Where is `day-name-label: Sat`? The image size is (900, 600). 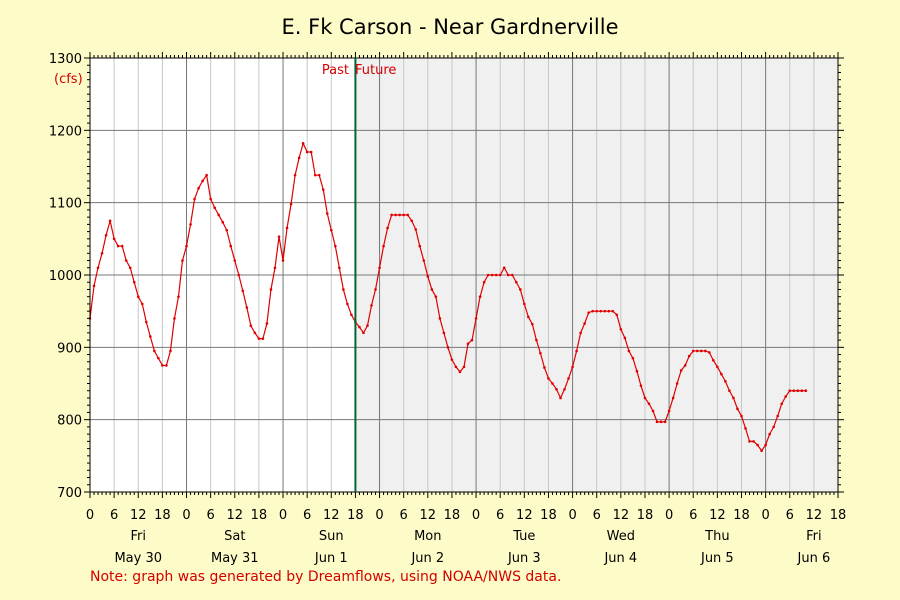 day-name-label: Sat is located at coordinates (234, 536).